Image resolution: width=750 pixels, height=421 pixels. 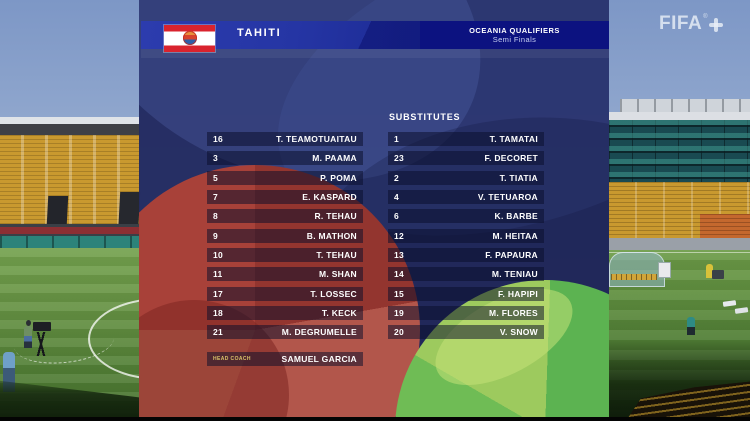 I want to click on player-name: V. TETUAROA, so click(x=507, y=196).